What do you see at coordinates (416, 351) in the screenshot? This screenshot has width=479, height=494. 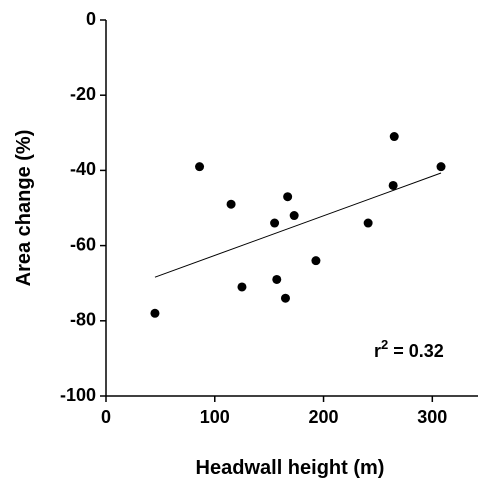 I see `annotation-rest: = 0.32` at bounding box center [416, 351].